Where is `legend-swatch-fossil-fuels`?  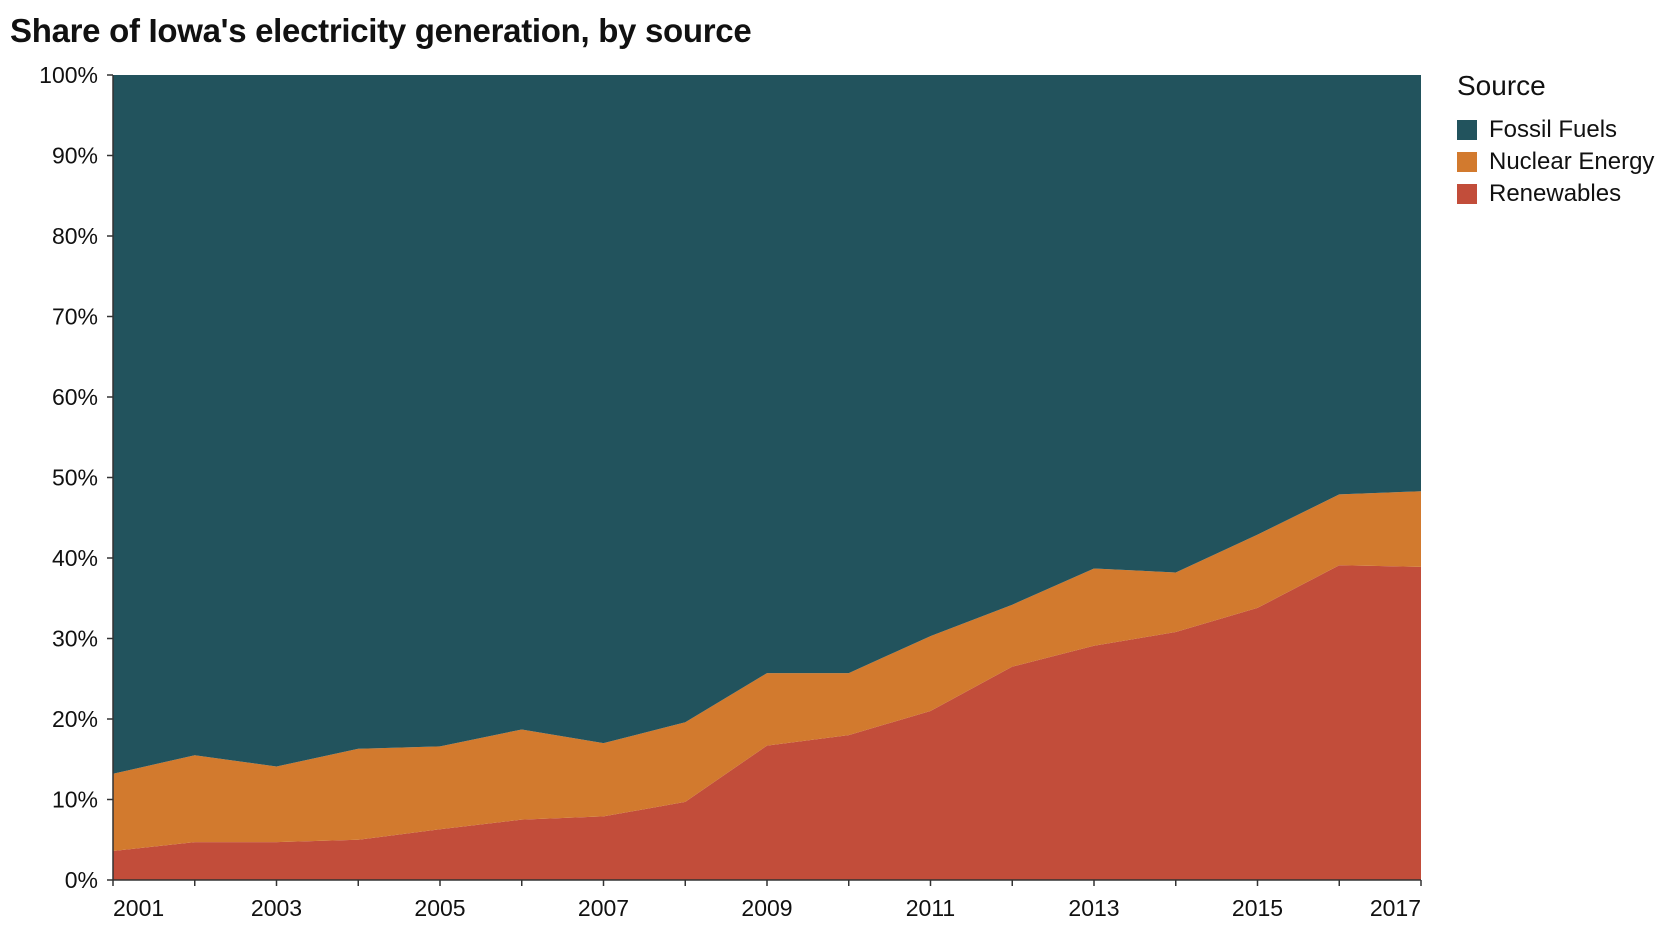 legend-swatch-fossil-fuels is located at coordinates (1467, 130).